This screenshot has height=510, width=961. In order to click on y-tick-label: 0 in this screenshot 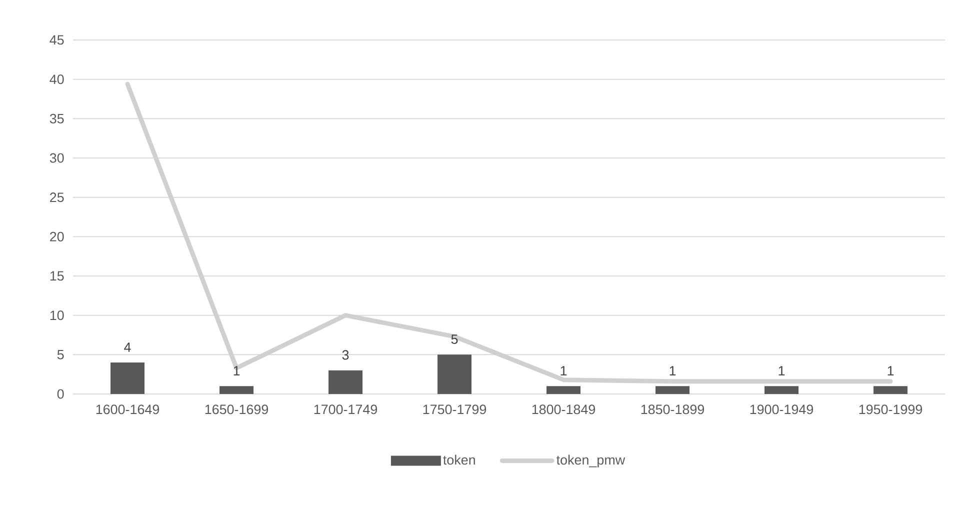, I will do `click(60, 394)`.